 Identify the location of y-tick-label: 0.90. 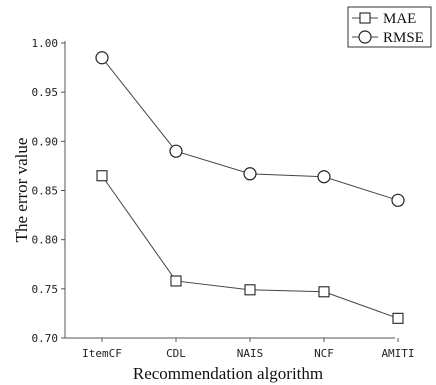
(45, 141).